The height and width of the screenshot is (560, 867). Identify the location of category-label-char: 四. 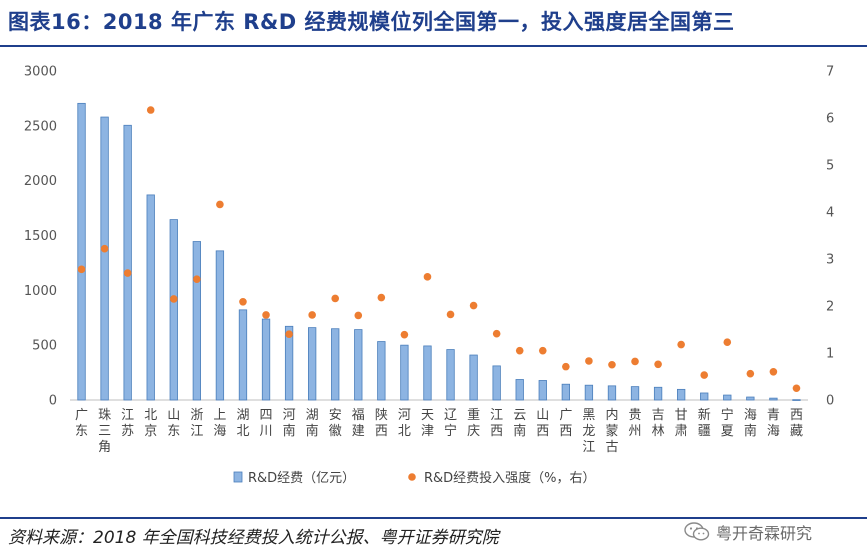
(266, 415).